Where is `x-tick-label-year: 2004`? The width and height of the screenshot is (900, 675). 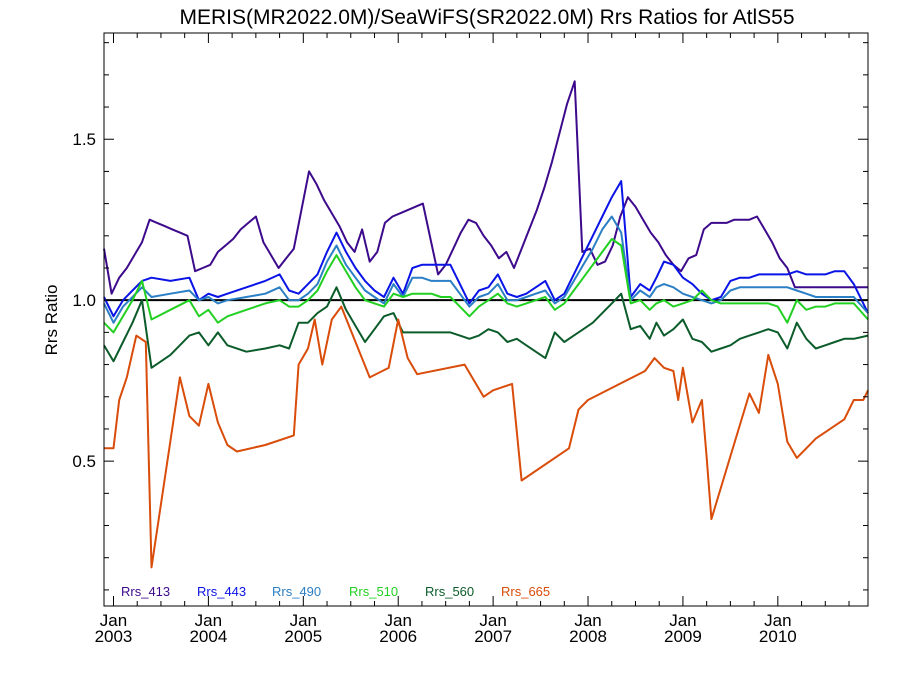 x-tick-label-year: 2004 is located at coordinates (208, 636).